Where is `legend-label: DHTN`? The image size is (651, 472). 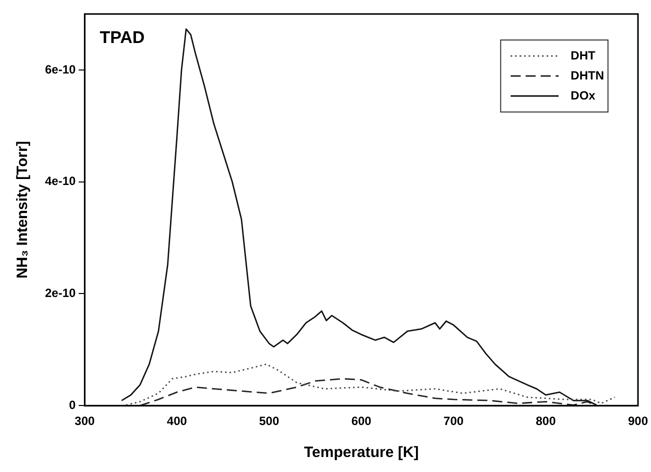
legend-label: DHTN is located at coordinates (587, 75).